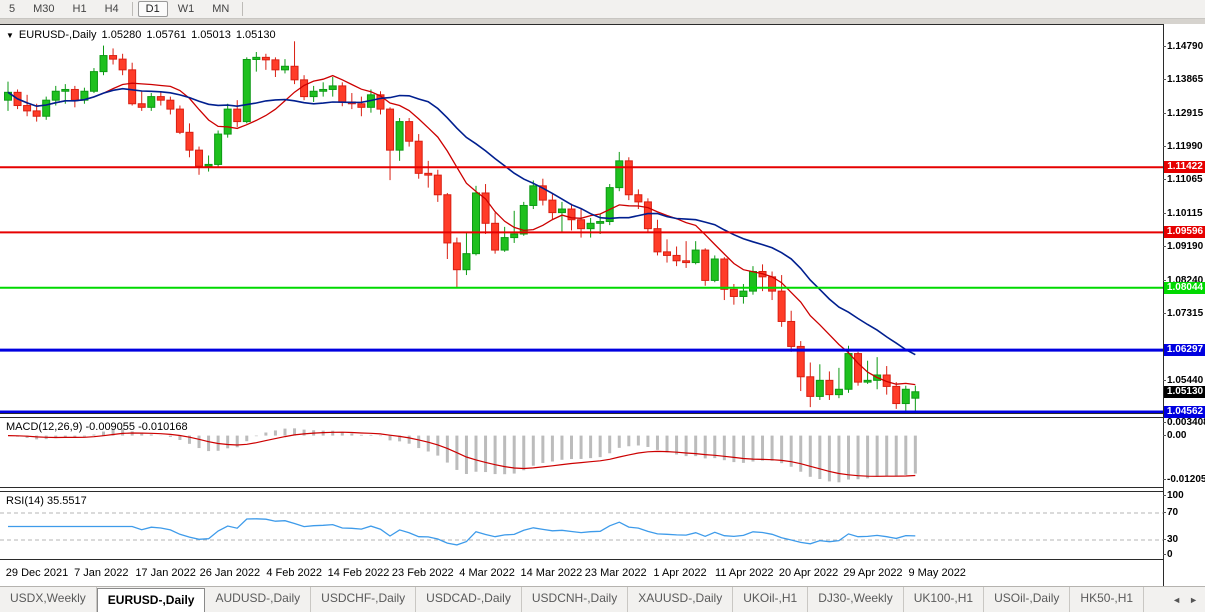  Describe the element at coordinates (1184, 350) in the screenshot. I see `level-price-label: 1.06297` at that location.